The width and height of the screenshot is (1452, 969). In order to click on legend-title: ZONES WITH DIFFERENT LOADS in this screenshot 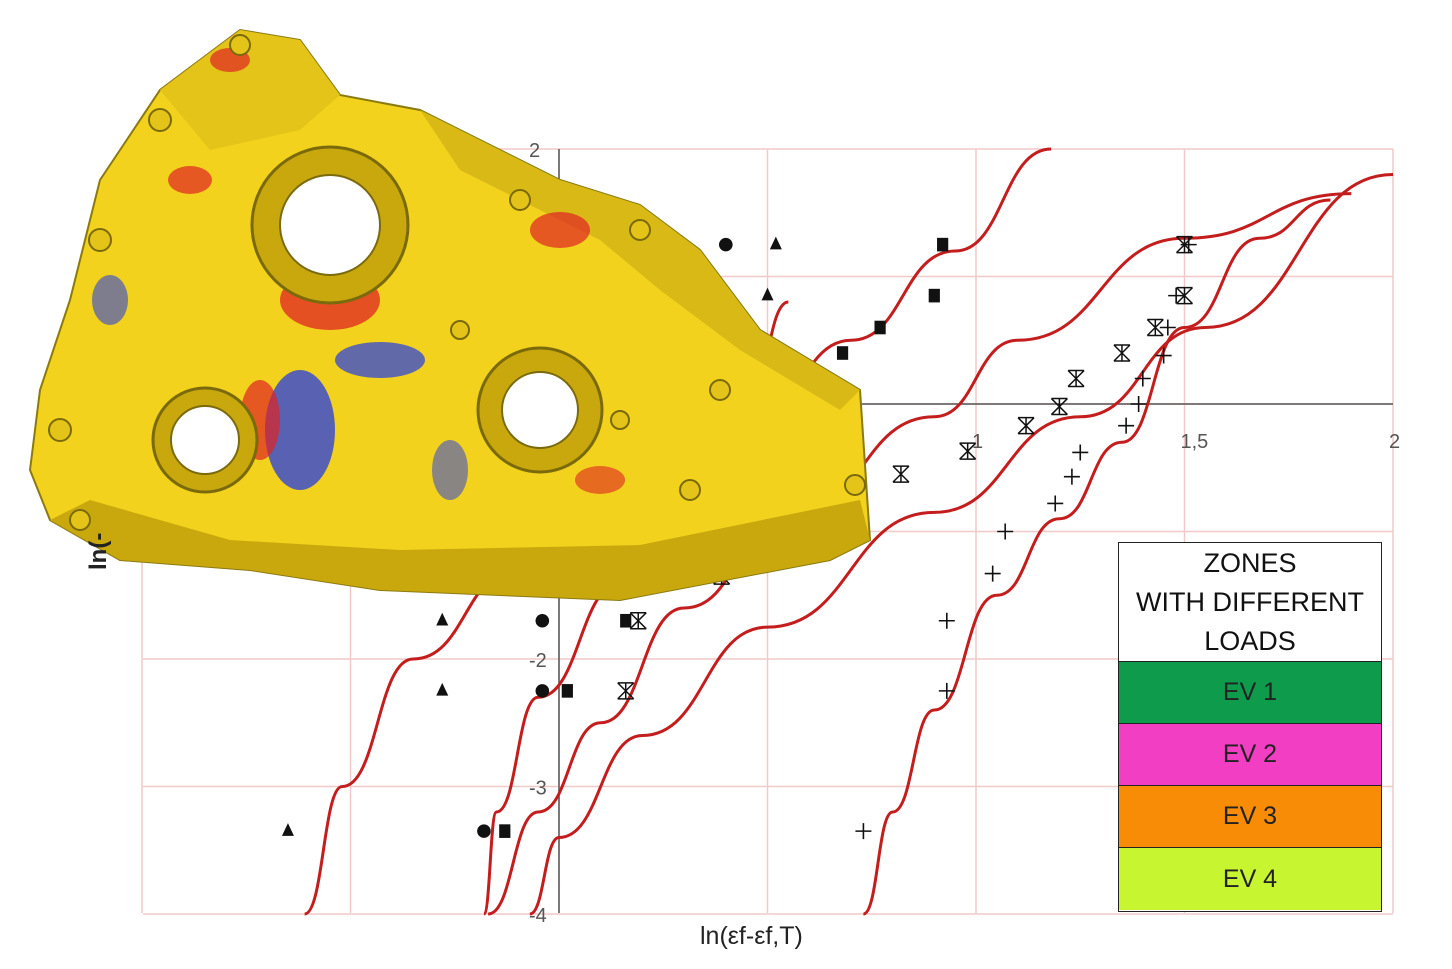, I will do `click(1250, 602)`.